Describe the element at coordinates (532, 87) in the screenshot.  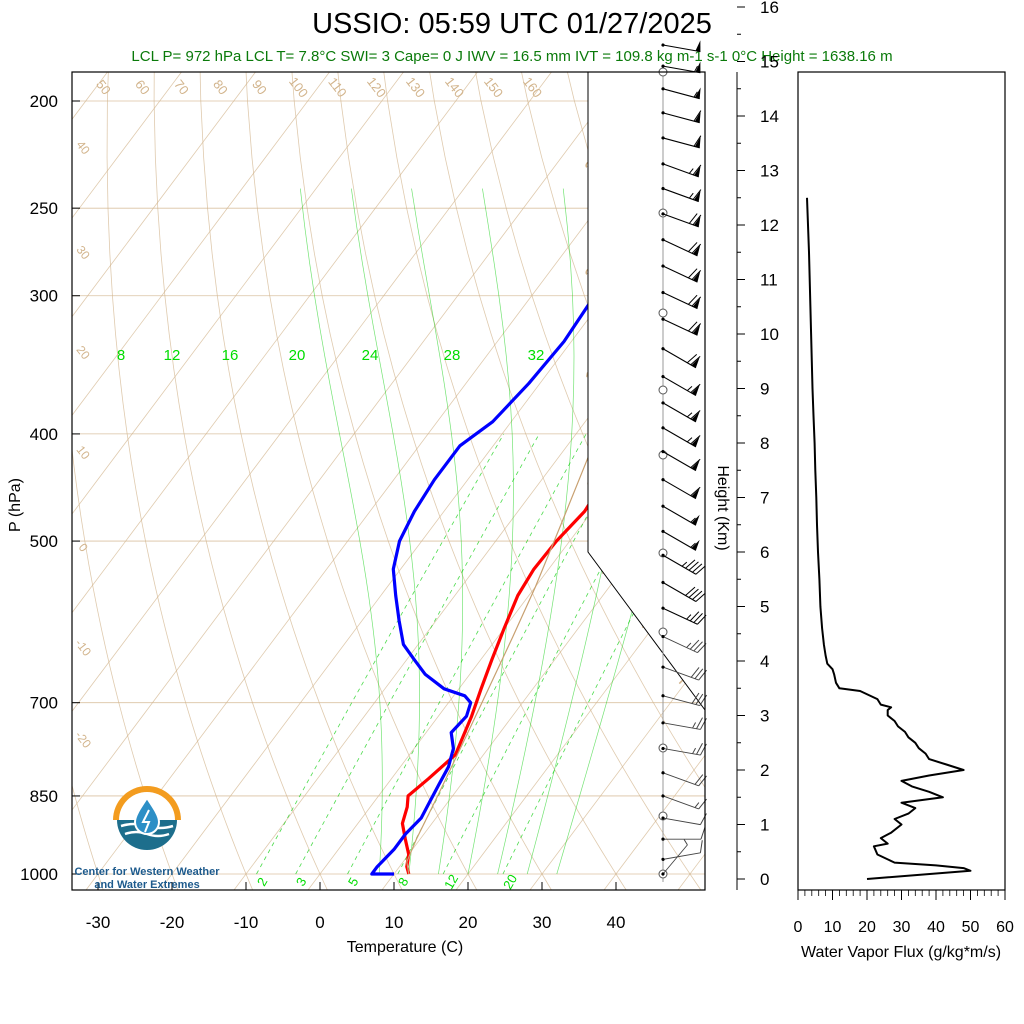
I see `theta-label: 160` at that location.